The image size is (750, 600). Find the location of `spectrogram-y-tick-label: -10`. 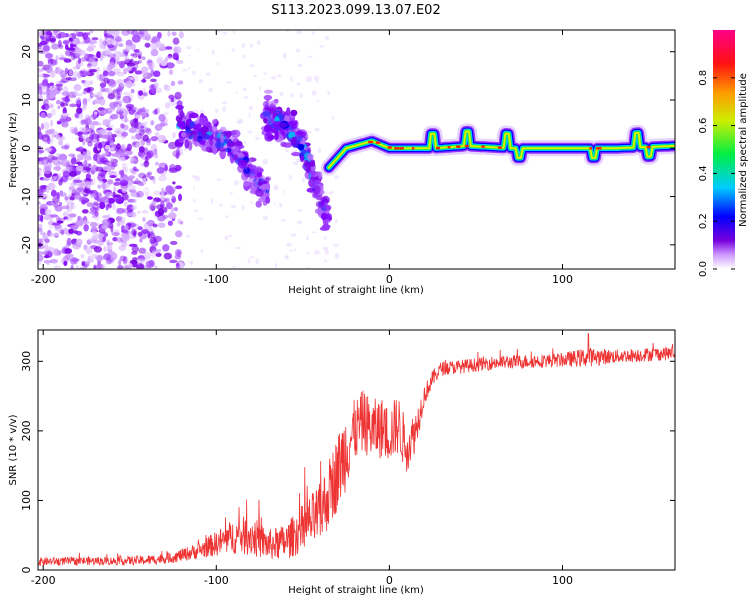

spectrogram-y-tick-label: -10 is located at coordinates (26, 197).